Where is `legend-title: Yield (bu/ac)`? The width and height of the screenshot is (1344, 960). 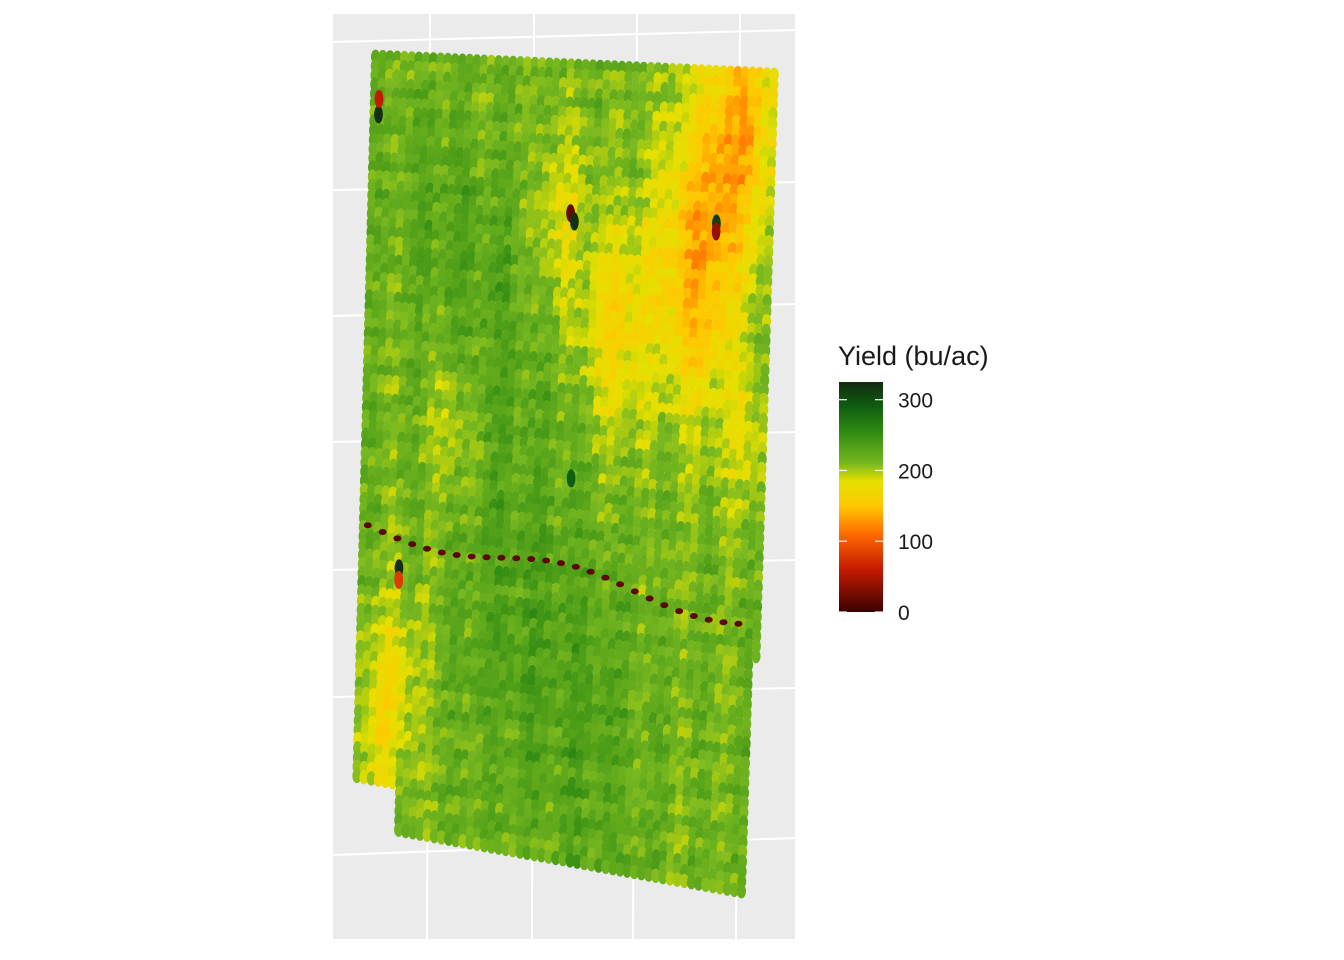 legend-title: Yield (bu/ac) is located at coordinates (913, 356).